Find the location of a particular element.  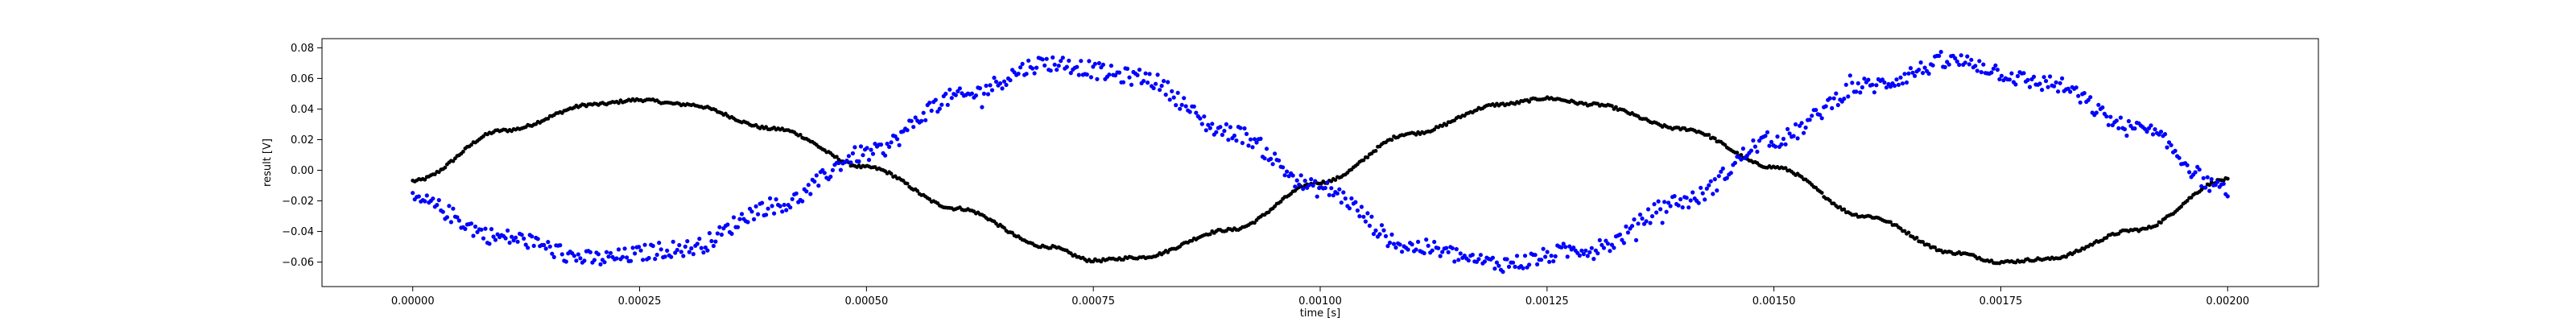

x-tick-label: 0.00125 is located at coordinates (1547, 301).